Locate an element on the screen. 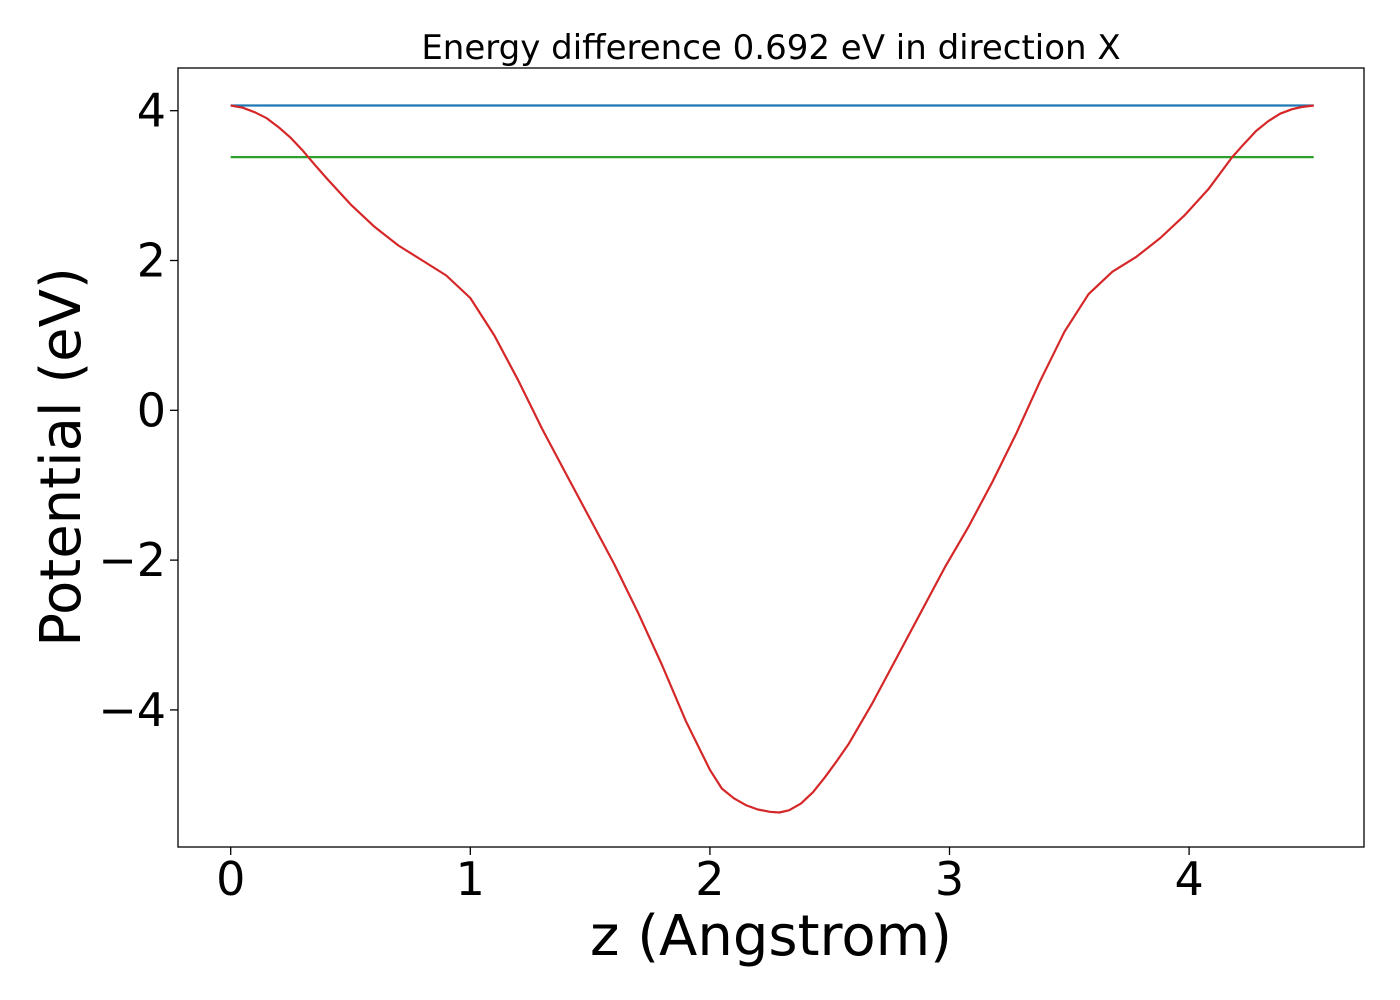  y-axis-ticks: −4 −2 0 2 4 is located at coordinates (138, 410).